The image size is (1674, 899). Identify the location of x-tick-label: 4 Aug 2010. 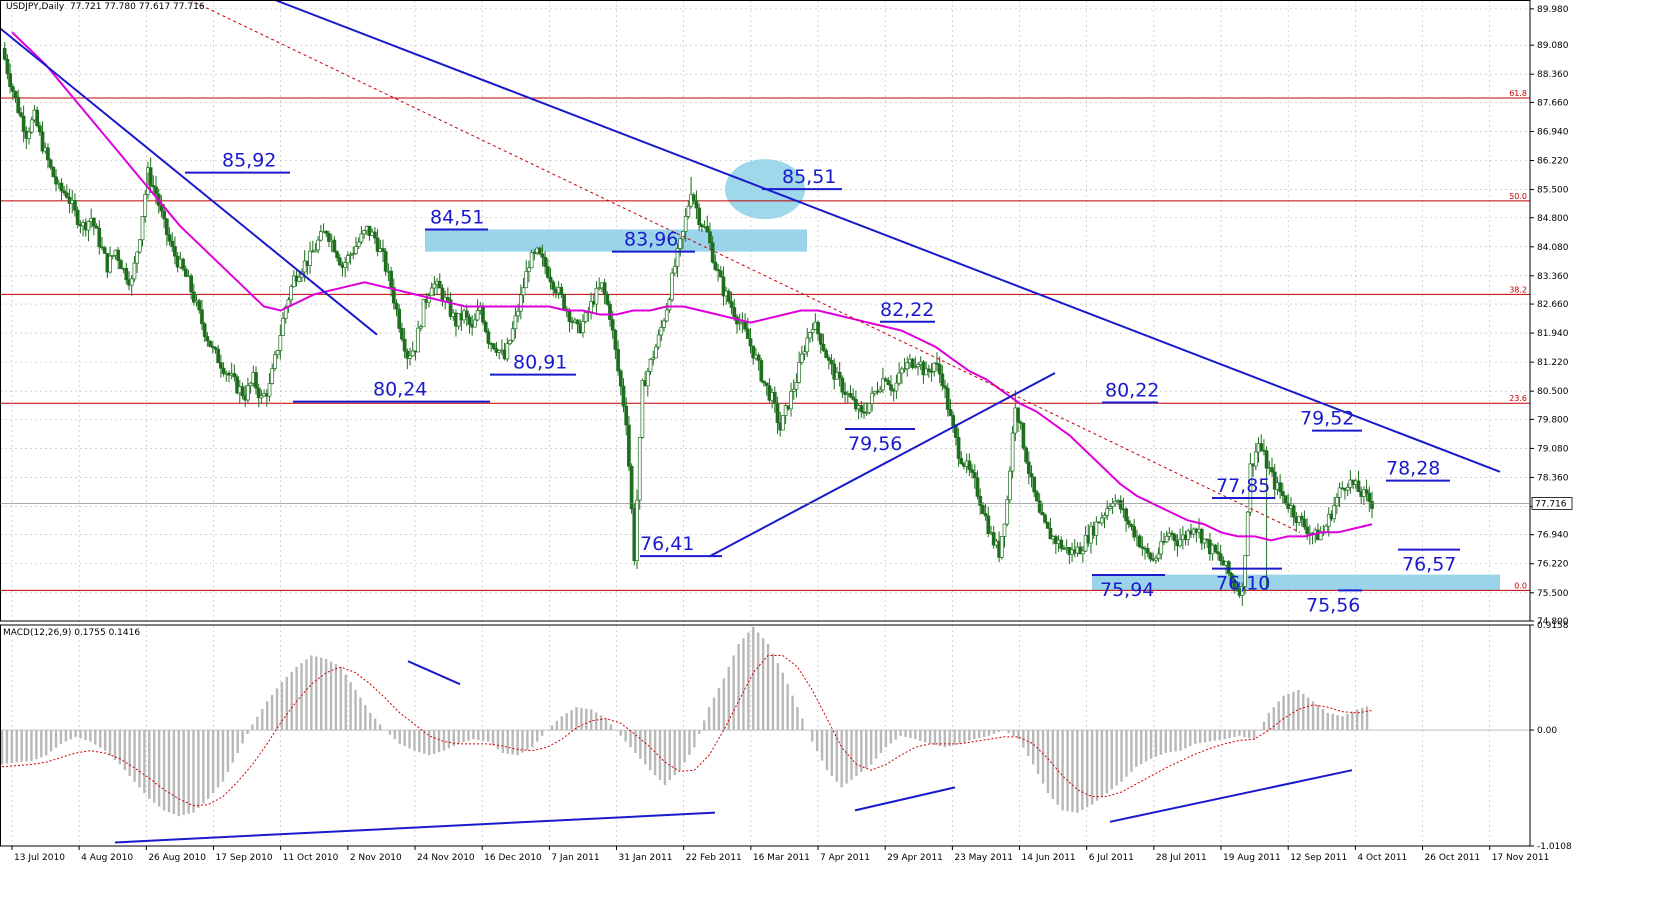
(107, 858).